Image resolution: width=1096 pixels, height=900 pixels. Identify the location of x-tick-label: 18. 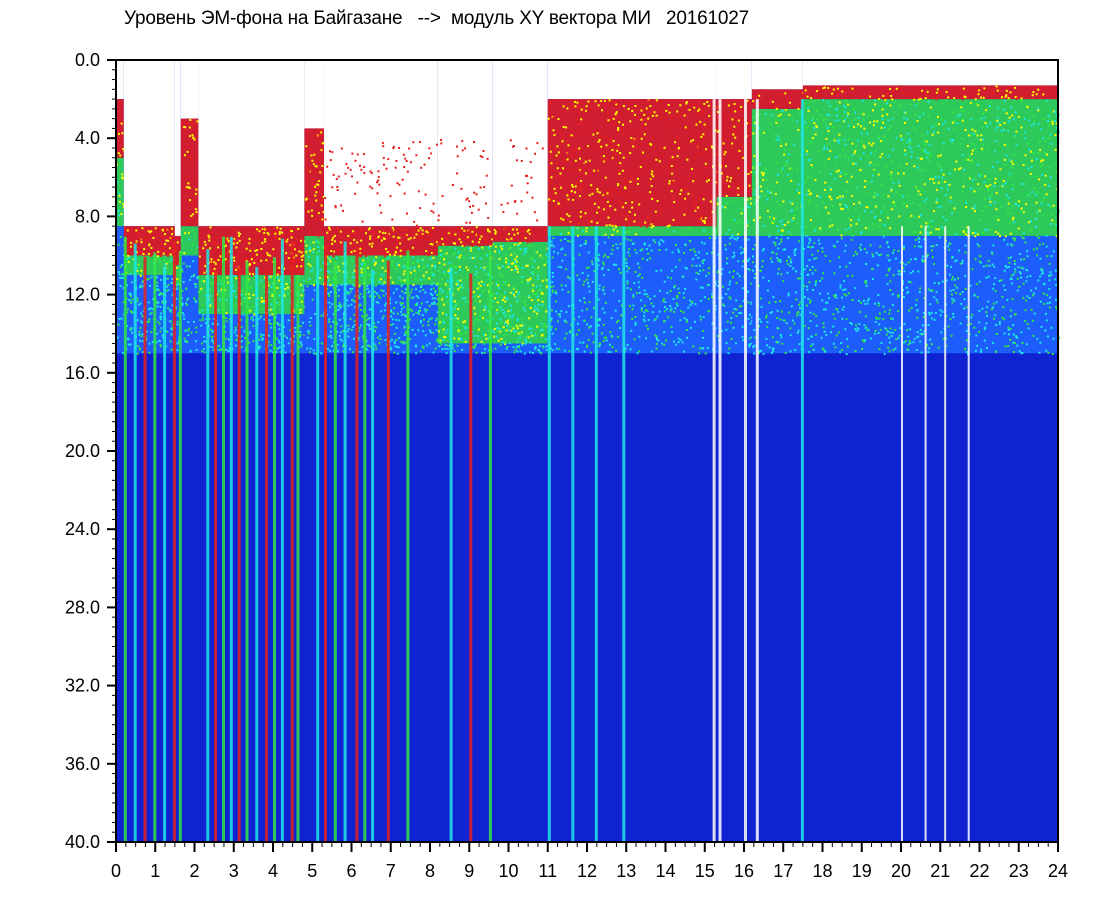
(822, 871).